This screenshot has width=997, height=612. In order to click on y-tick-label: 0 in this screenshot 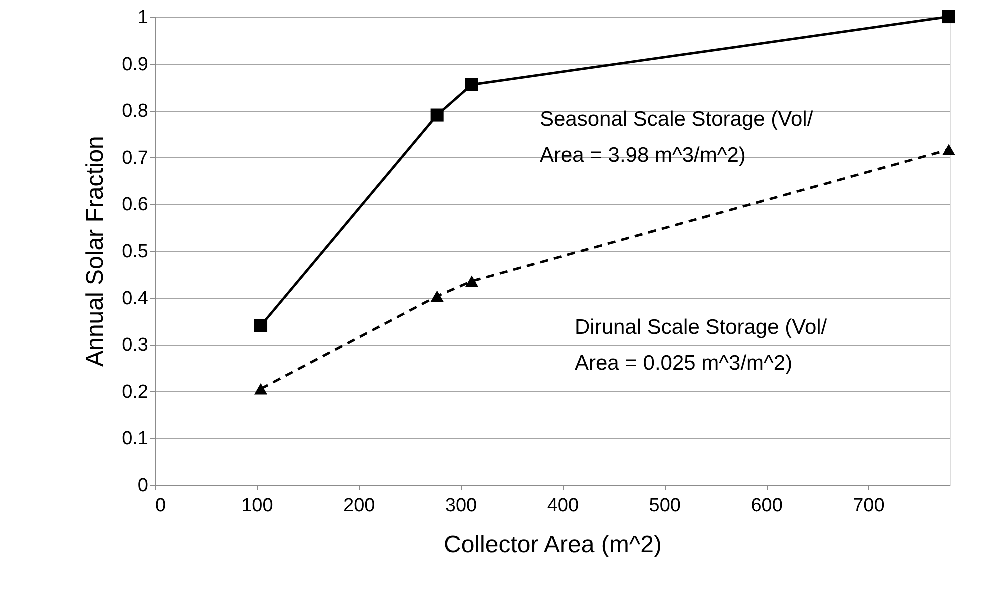, I will do `click(143, 486)`.